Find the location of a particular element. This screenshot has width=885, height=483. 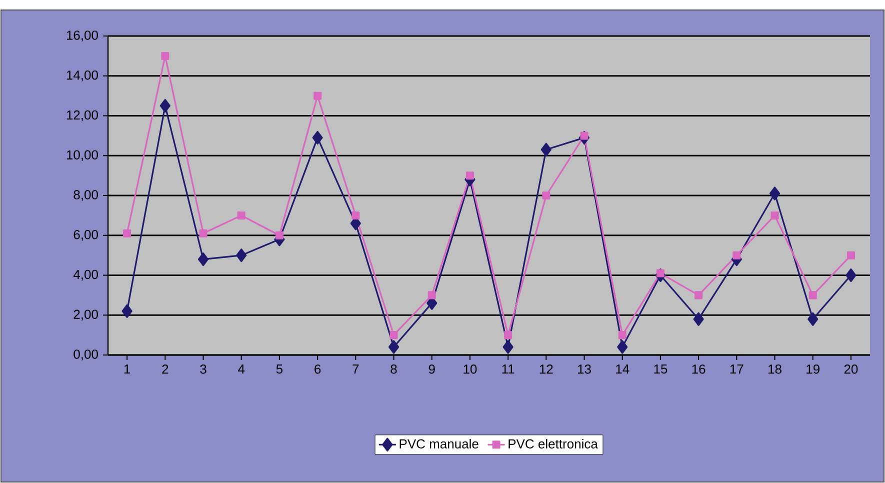

x-tick-label: 14 is located at coordinates (623, 369).